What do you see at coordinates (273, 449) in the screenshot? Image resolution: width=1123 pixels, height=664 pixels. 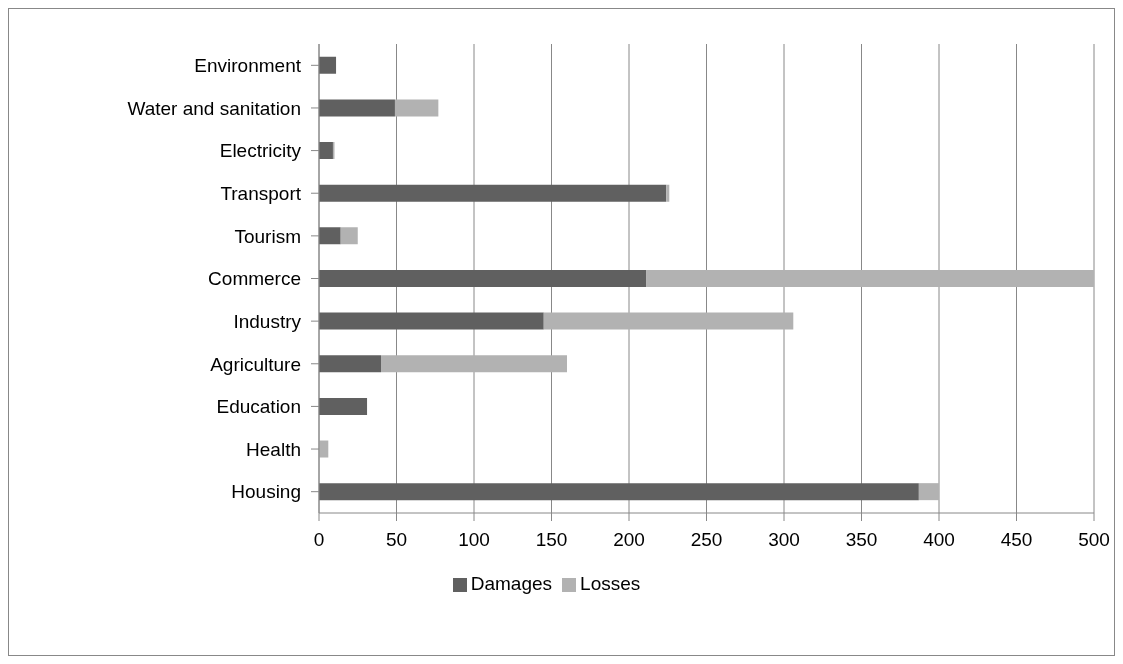 I see `y-tick-label: Health` at bounding box center [273, 449].